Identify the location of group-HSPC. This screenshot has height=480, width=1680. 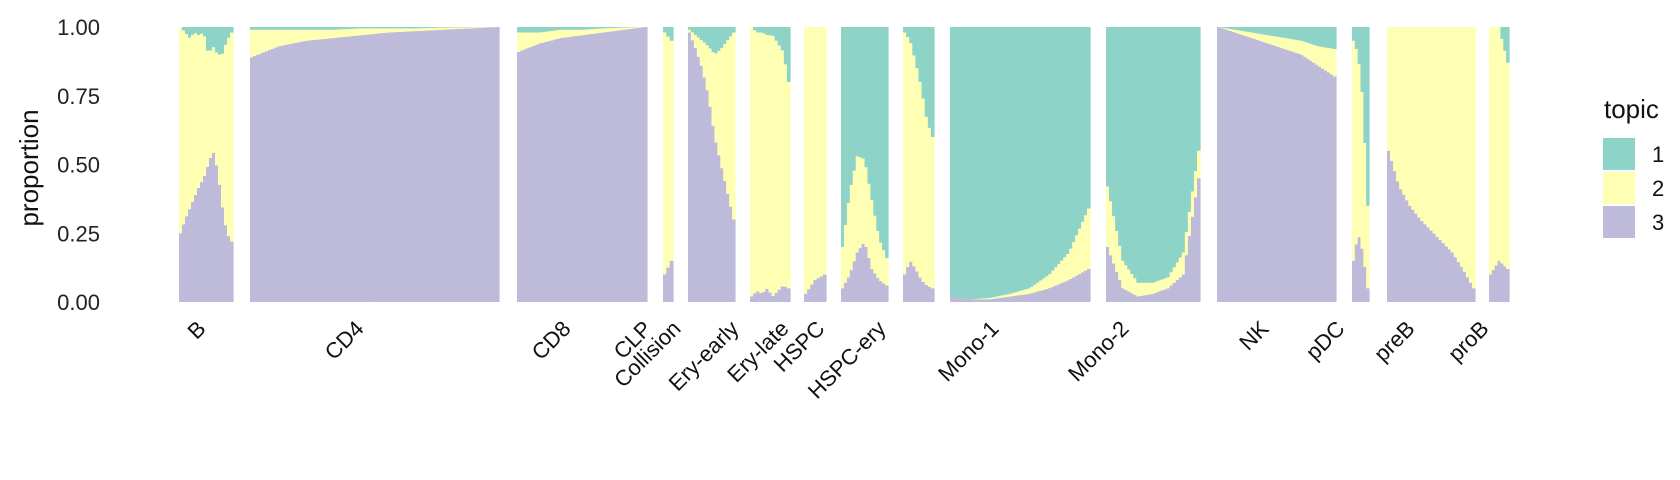
(865, 164).